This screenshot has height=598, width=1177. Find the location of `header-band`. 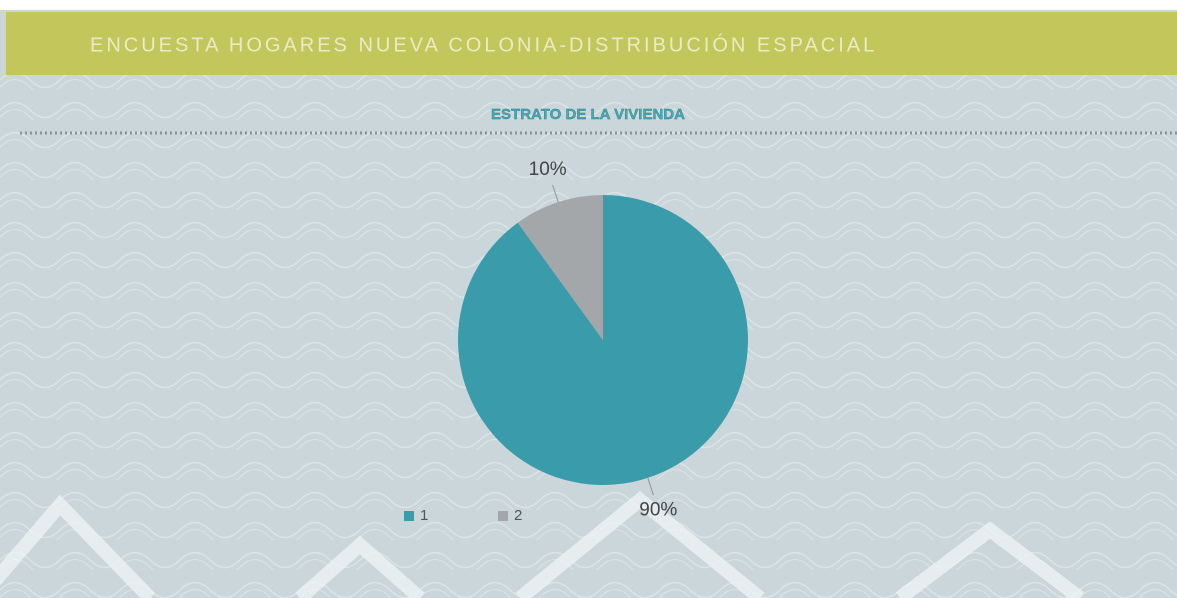

header-band is located at coordinates (591, 43).